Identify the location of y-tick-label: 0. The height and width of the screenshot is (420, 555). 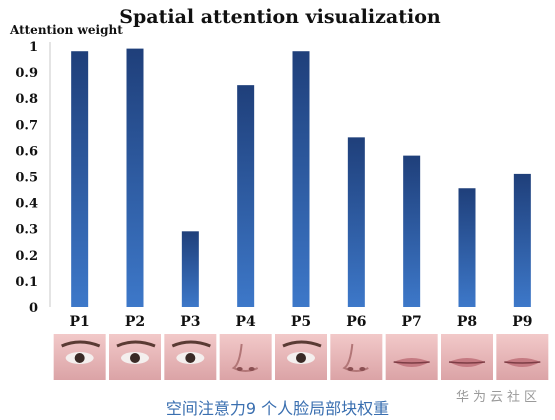
(33, 308).